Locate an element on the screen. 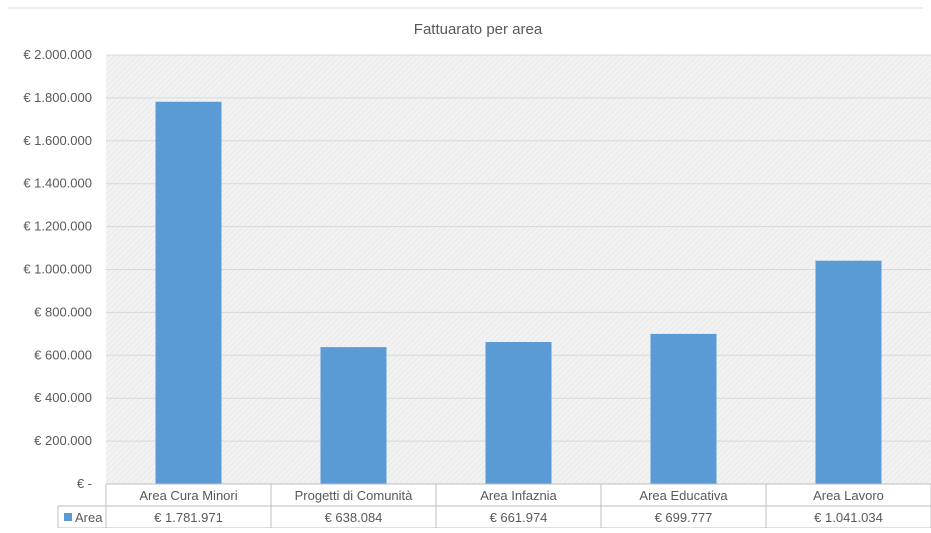 Image resolution: width=931 pixels, height=533 pixels. y-tick-label: € 1.800.000 is located at coordinates (57, 97).